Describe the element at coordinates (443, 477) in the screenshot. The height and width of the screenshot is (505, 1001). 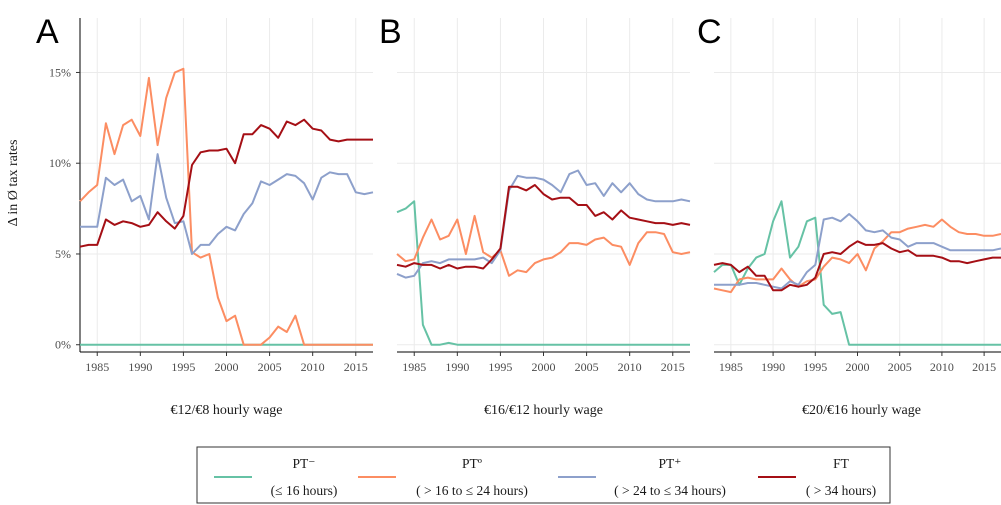
I see `legend-item-pt-o: PTº ( > 16 to ≤ 24 hours)` at that location.